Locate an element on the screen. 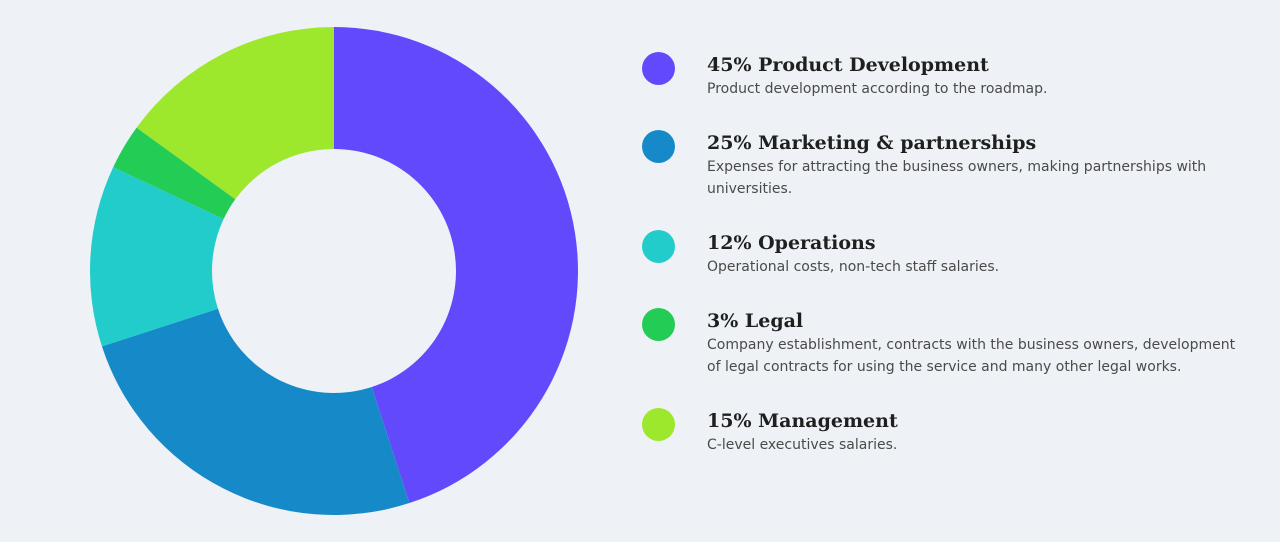  donut-slice-legal is located at coordinates (174, 173).